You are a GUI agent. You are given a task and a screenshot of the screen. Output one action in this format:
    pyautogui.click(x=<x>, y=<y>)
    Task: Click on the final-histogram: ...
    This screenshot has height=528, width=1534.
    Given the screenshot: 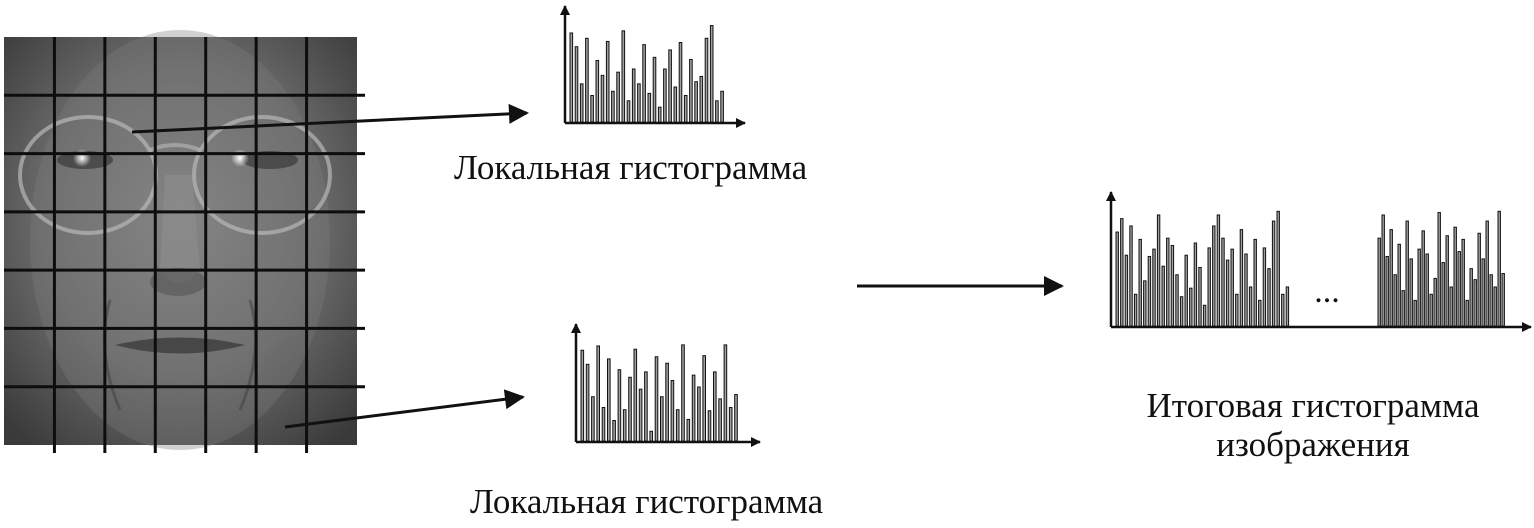 What is the action you would take?
    pyautogui.click(x=1319, y=261)
    